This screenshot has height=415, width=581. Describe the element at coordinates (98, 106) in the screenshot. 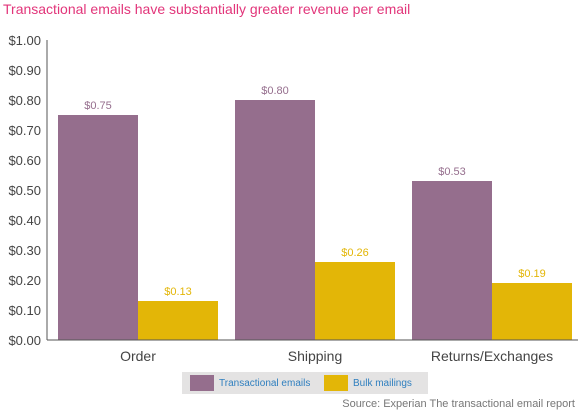

I see `bar-value-label: $0.75` at that location.